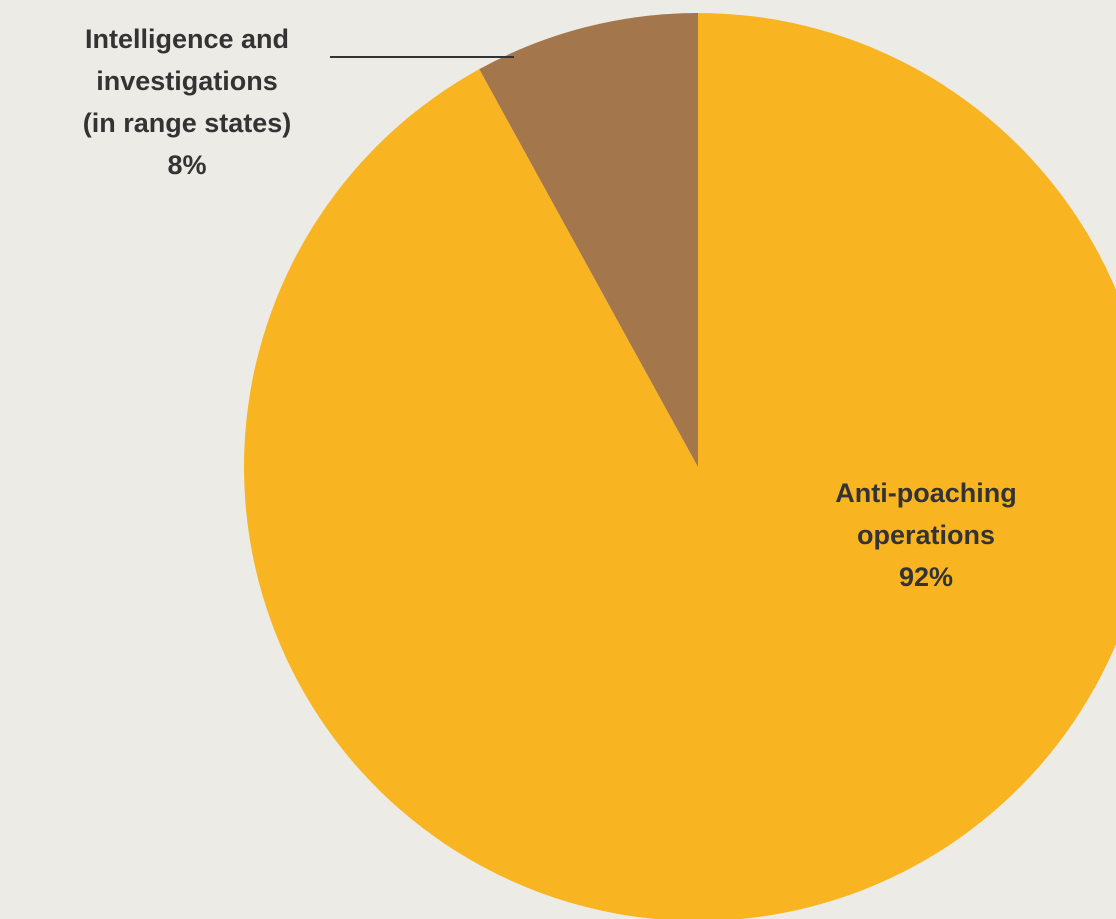 This screenshot has width=1116, height=919. I want to click on anti-poaching-label-line-2: operations, so click(926, 535).